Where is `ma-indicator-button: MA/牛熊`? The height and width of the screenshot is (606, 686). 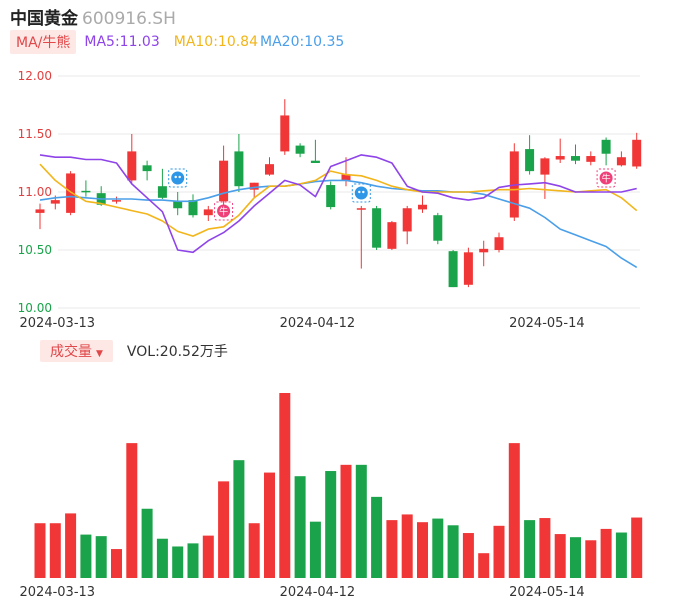
ma-indicator-button: MA/牛熊 is located at coordinates (43, 42).